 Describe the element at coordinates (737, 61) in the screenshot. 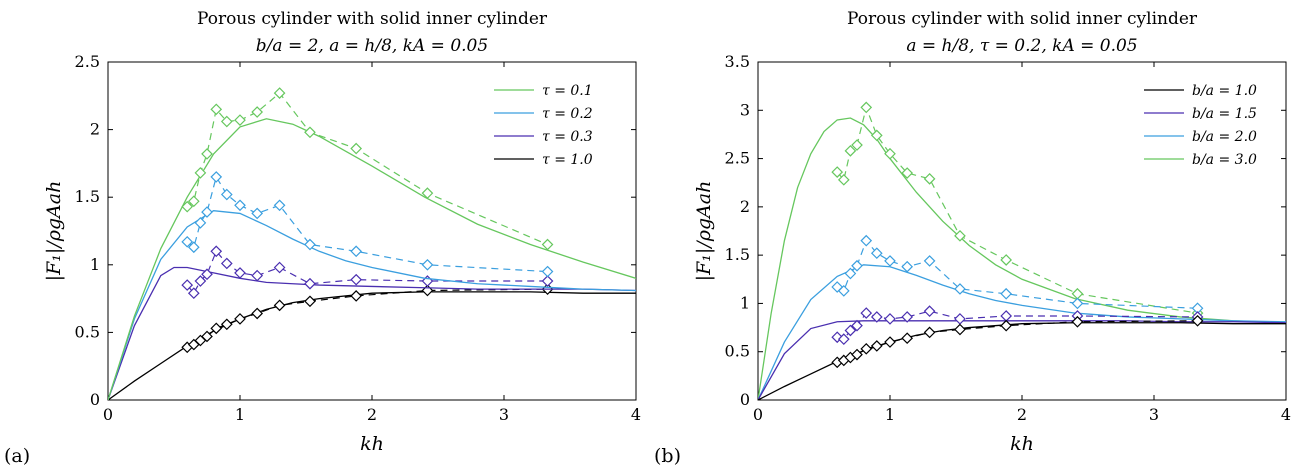

I see `y-tick-label: 3.5` at that location.